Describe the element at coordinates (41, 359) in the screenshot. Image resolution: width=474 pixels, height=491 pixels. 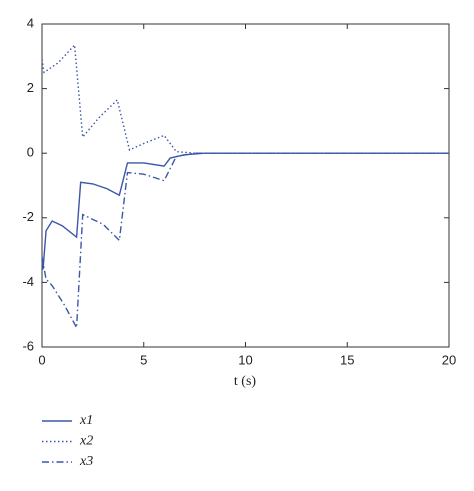
I see `x-tick-label: 0` at that location.